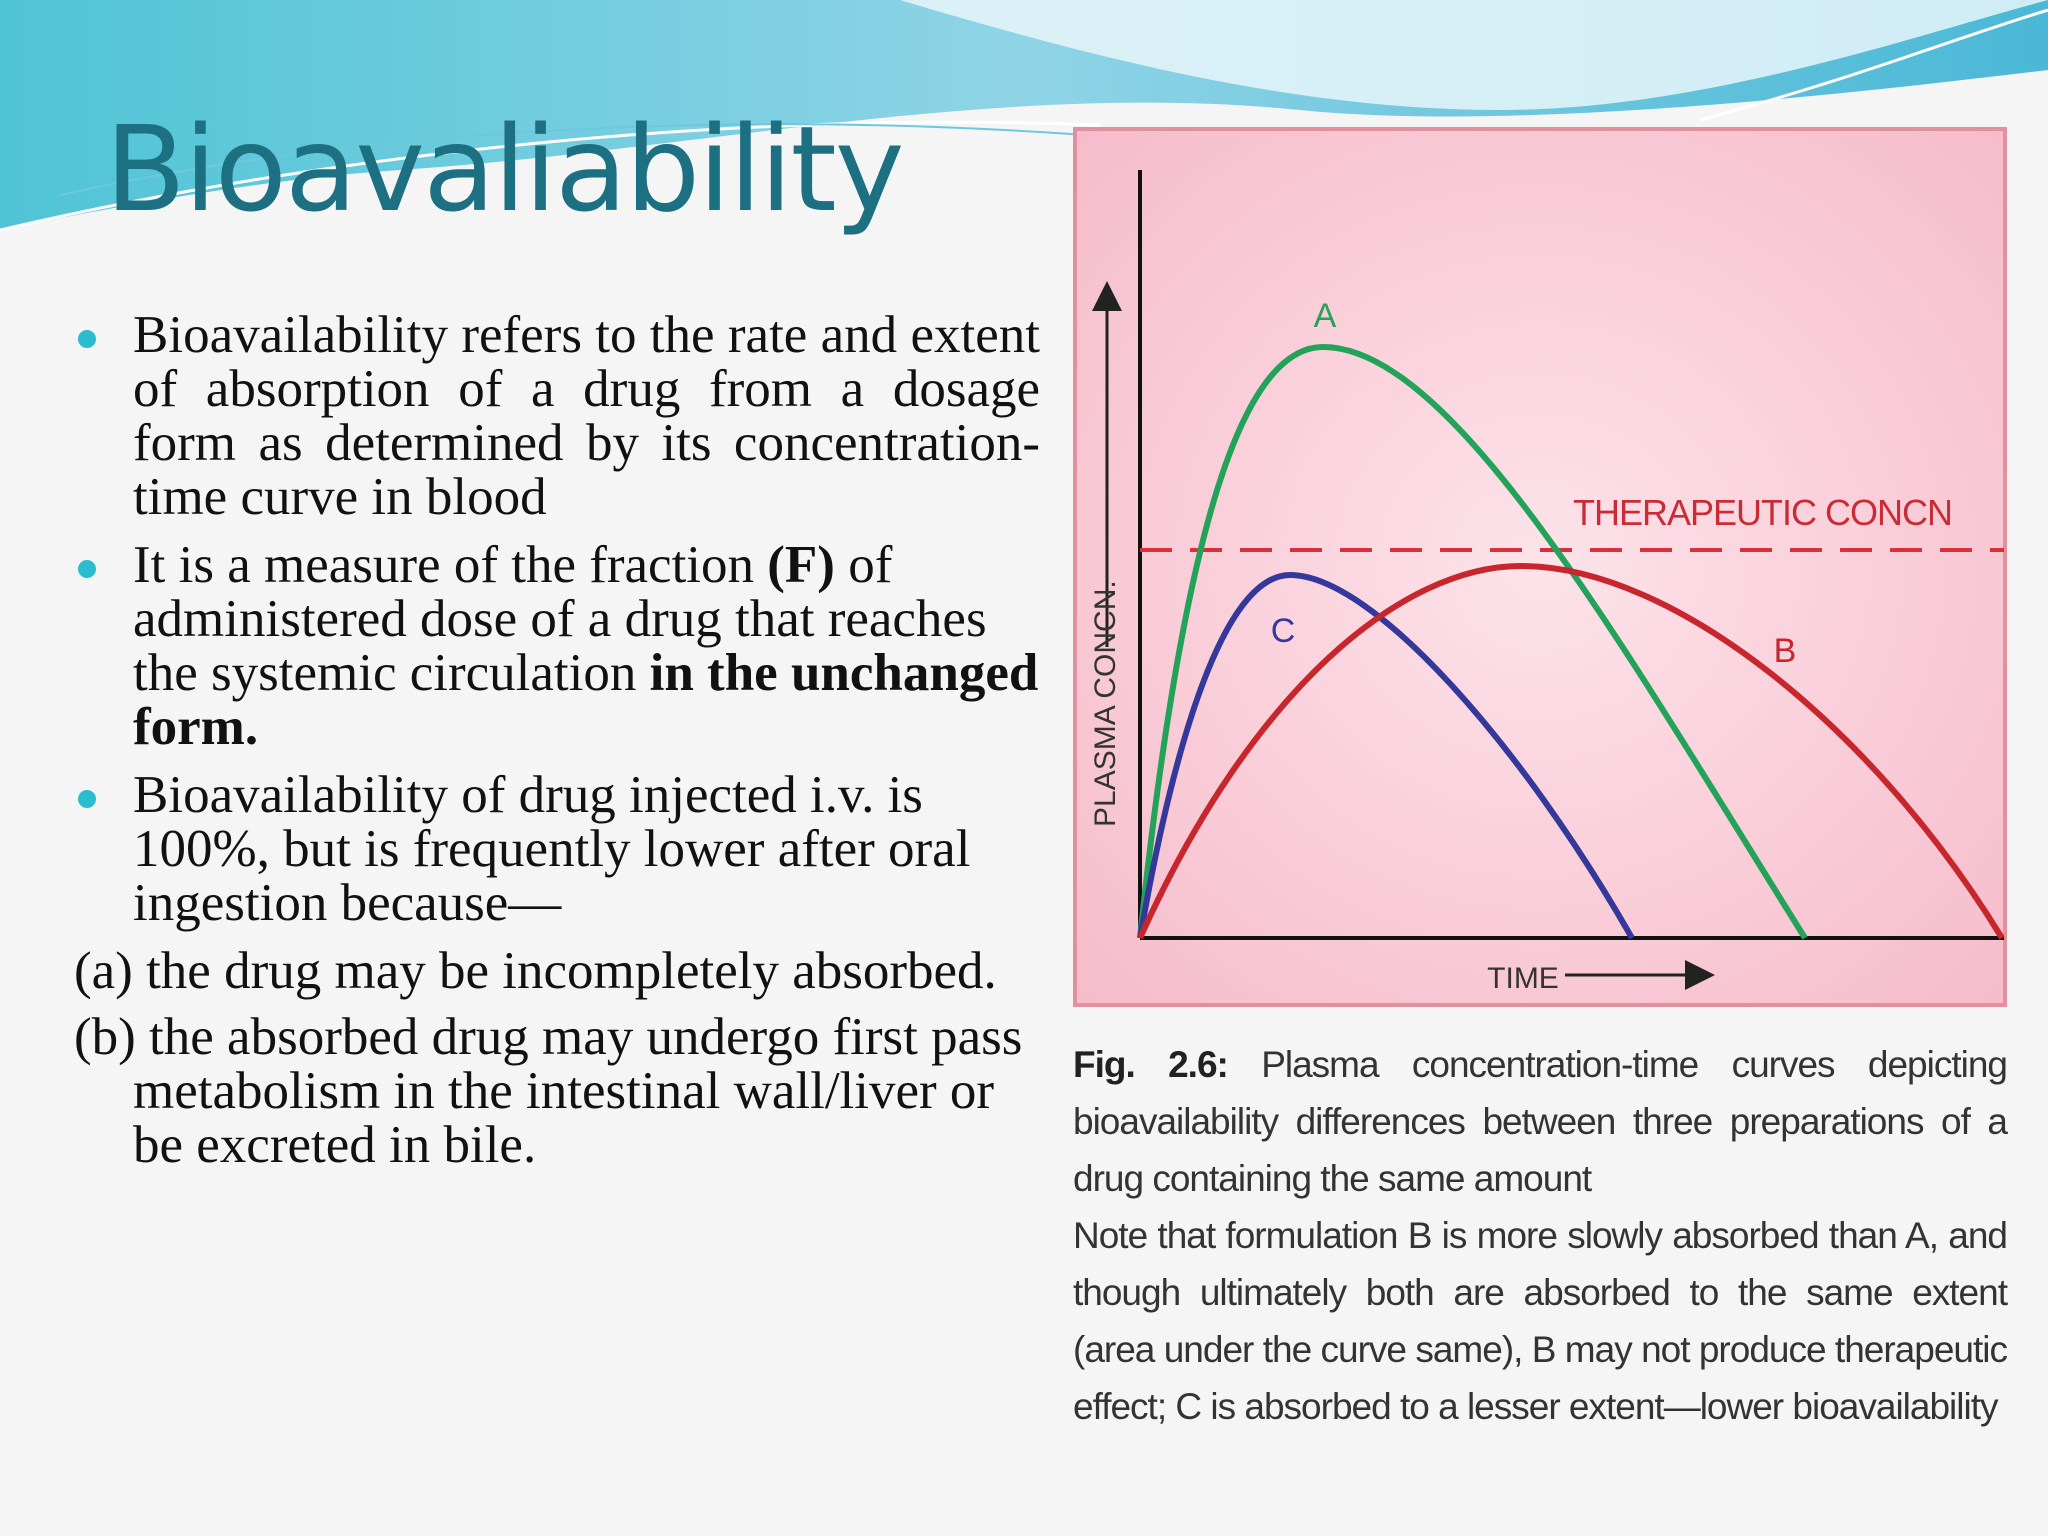 The image size is (2048, 1536). I want to click on text: It is a measure of the fraction, so click(450, 565).